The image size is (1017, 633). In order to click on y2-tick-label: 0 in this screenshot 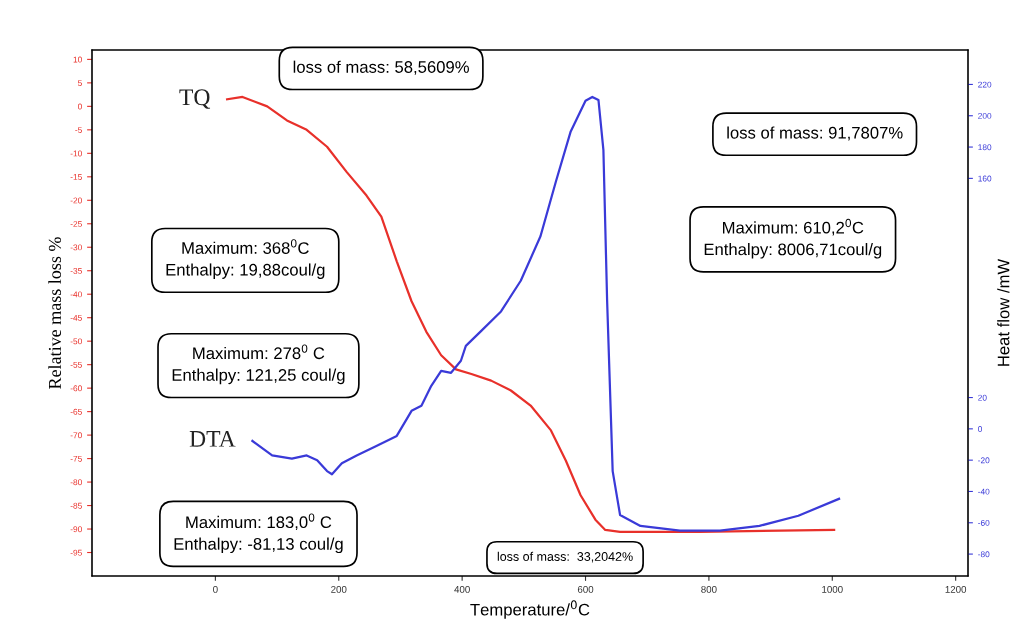, I will do `click(980, 429)`.